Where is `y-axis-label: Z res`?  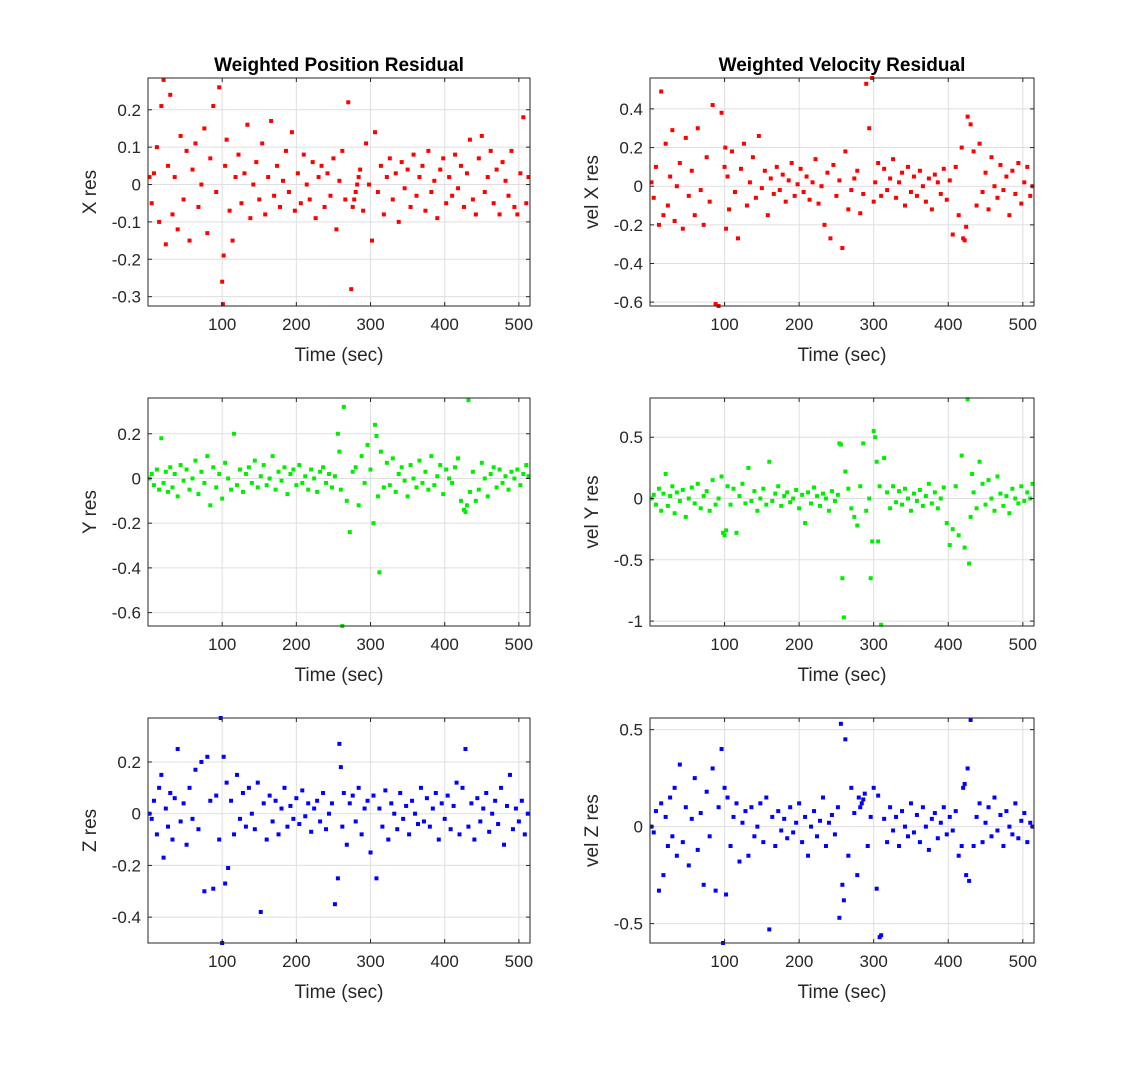
y-axis-label: Z res is located at coordinates (90, 830).